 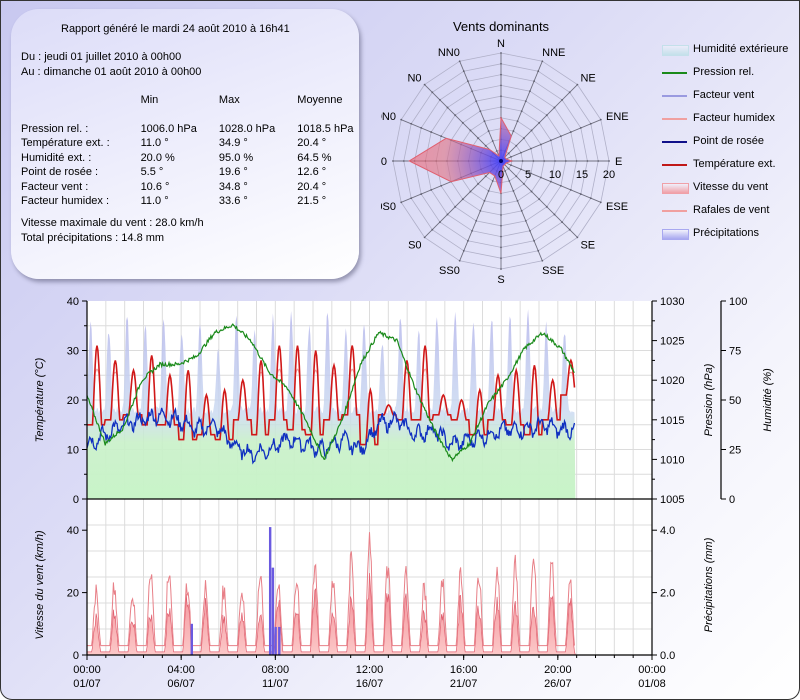 What do you see at coordinates (553, 53) in the screenshot?
I see `rose-direction-label: NNE` at bounding box center [553, 53].